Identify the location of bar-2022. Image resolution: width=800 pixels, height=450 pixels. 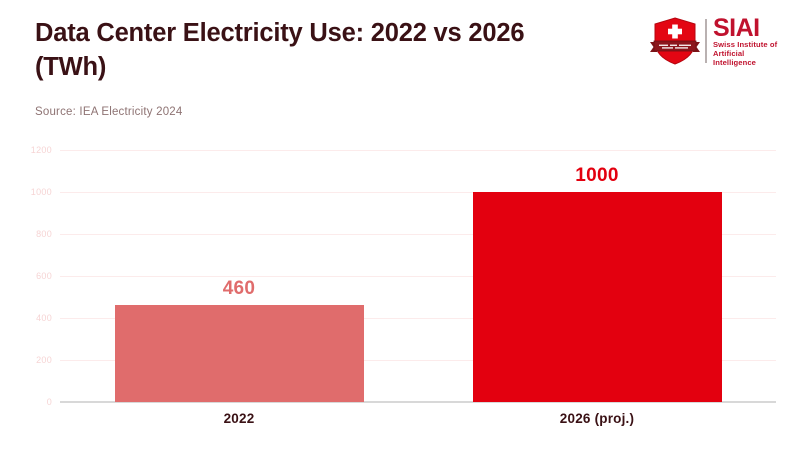
(239, 353).